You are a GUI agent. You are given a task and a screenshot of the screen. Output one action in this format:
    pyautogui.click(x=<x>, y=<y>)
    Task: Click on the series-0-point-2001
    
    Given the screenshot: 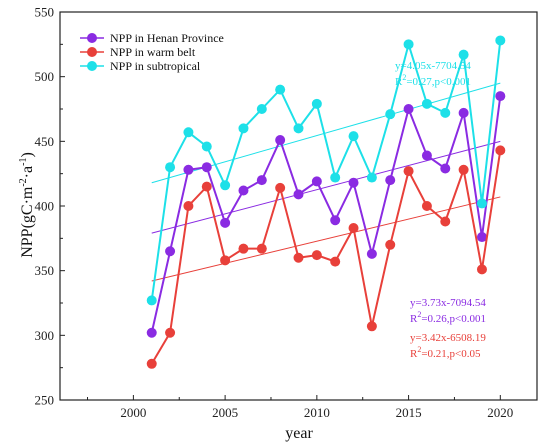 What is the action you would take?
    pyautogui.click(x=151, y=332)
    